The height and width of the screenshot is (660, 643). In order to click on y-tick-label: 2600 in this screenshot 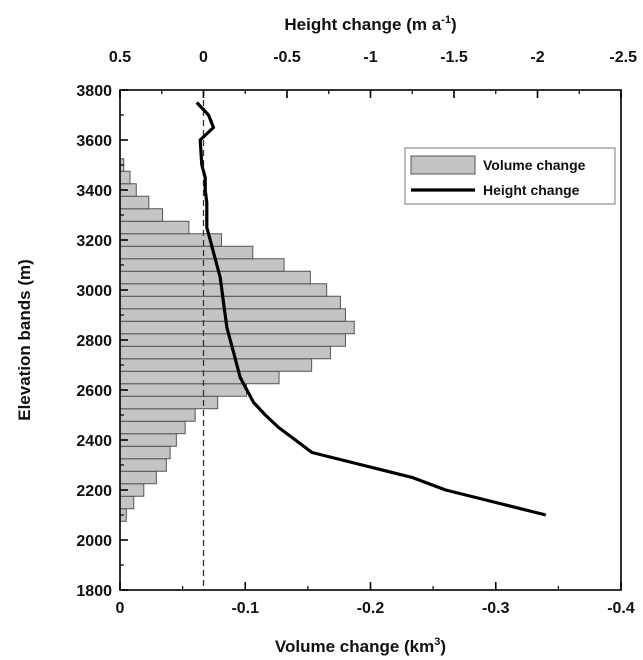, I will do `click(94, 391)`.